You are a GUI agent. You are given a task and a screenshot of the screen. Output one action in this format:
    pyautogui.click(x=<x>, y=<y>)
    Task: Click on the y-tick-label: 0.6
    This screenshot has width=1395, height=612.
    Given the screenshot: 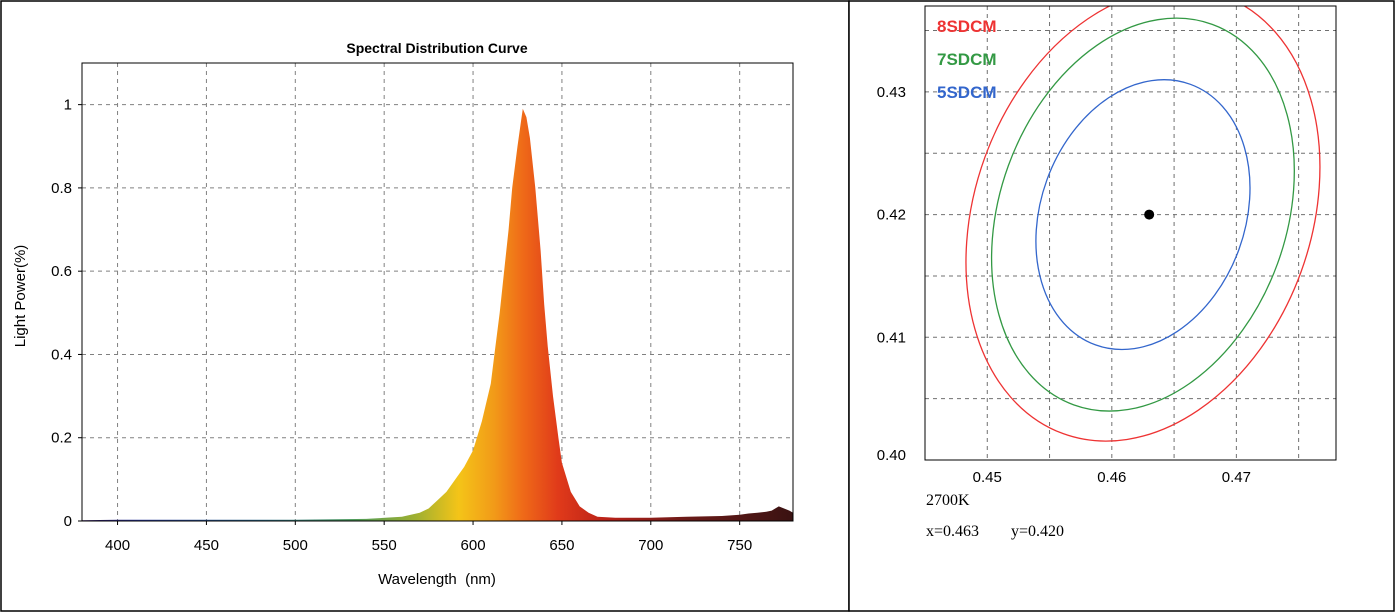 What is the action you would take?
    pyautogui.click(x=61, y=271)
    